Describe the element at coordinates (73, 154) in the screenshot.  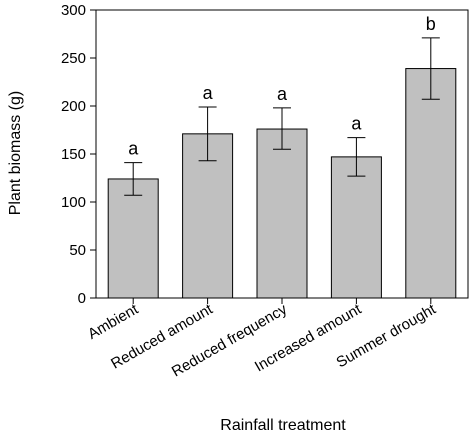
I see `y-tick-label: 150` at that location.